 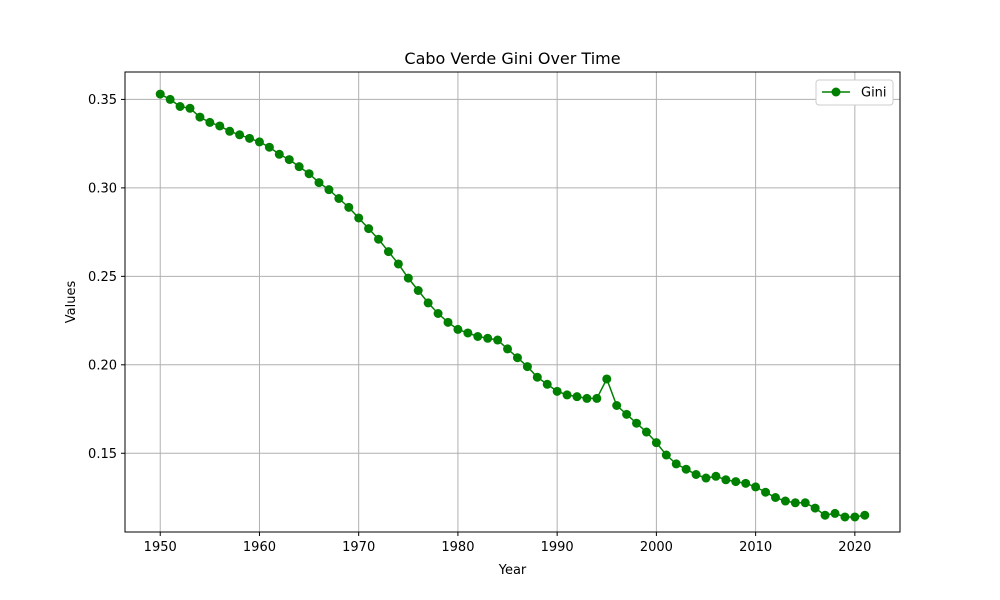 I want to click on y-tick-label: 0.30, so click(x=102, y=188).